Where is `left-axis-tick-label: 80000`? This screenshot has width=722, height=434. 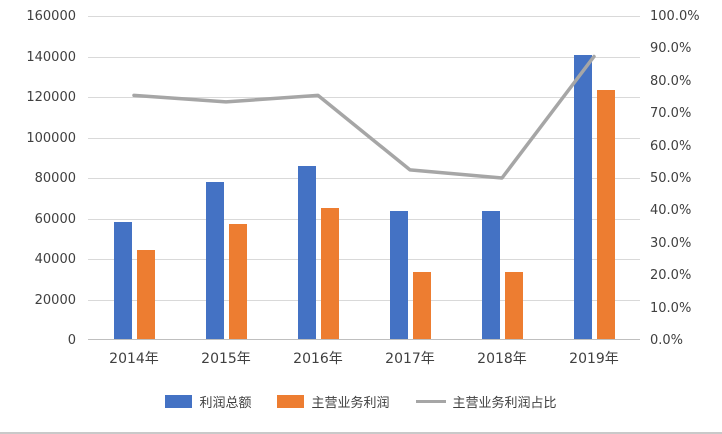 left-axis-tick-label: 80000 is located at coordinates (55, 178).